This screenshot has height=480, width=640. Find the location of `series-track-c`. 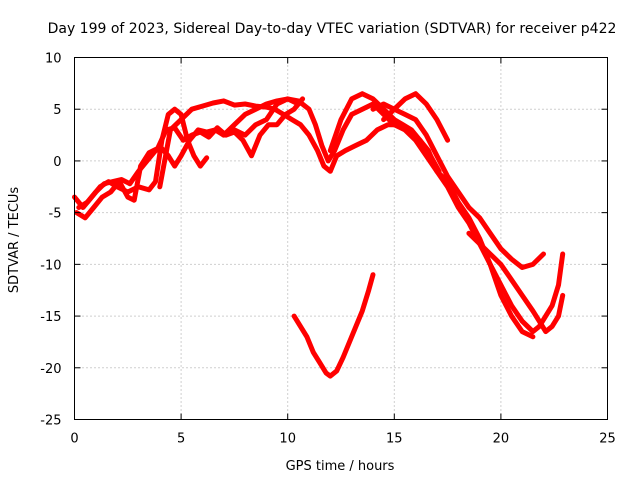

series-track-c is located at coordinates (190, 158).